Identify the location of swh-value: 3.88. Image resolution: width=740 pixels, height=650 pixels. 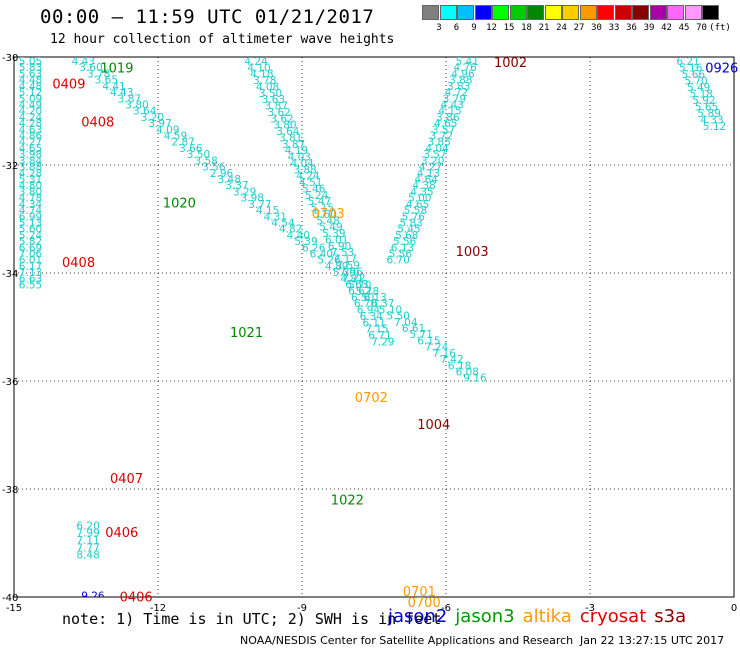
(304, 170).